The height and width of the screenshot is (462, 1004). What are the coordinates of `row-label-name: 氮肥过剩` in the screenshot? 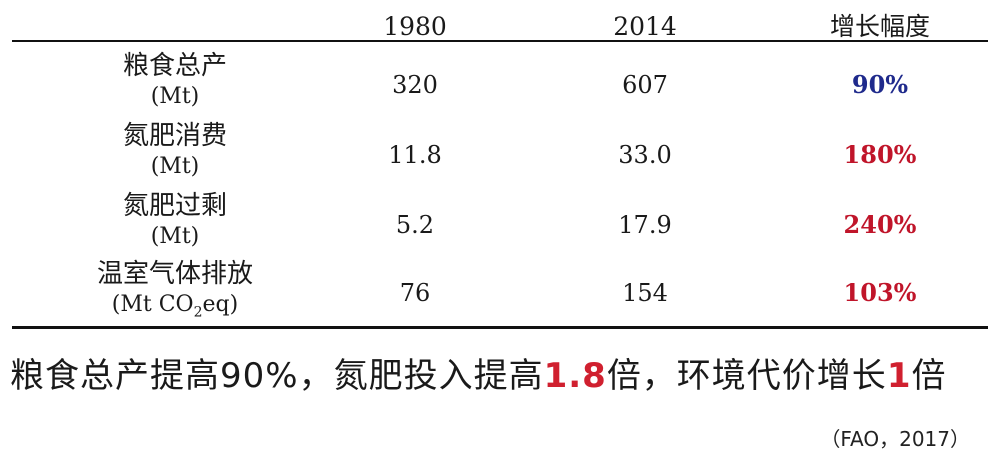 It's located at (174, 206).